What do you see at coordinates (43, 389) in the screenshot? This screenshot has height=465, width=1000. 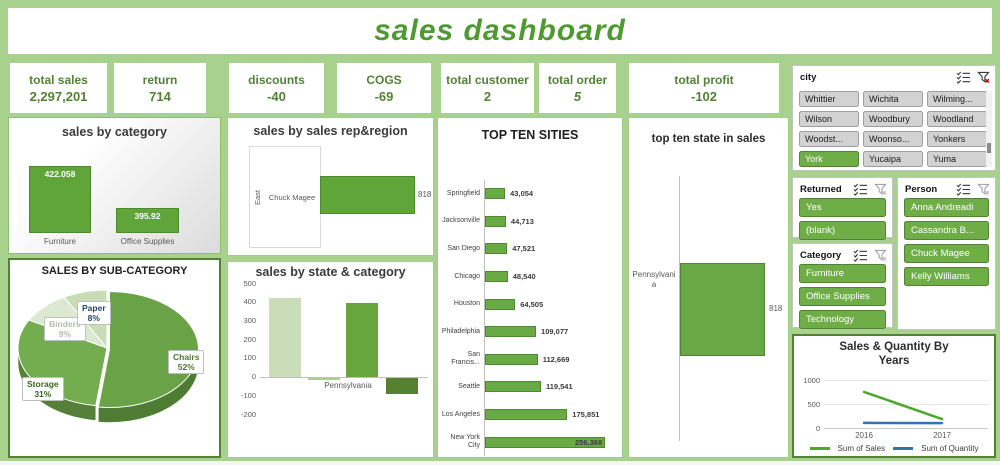 I see `pie-label-storage: Storage 31%` at bounding box center [43, 389].